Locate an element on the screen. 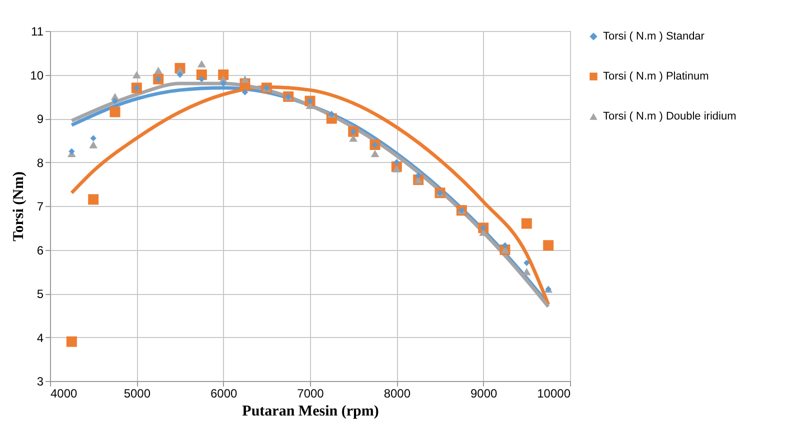  x-tick-label: 10000 is located at coordinates (554, 393).